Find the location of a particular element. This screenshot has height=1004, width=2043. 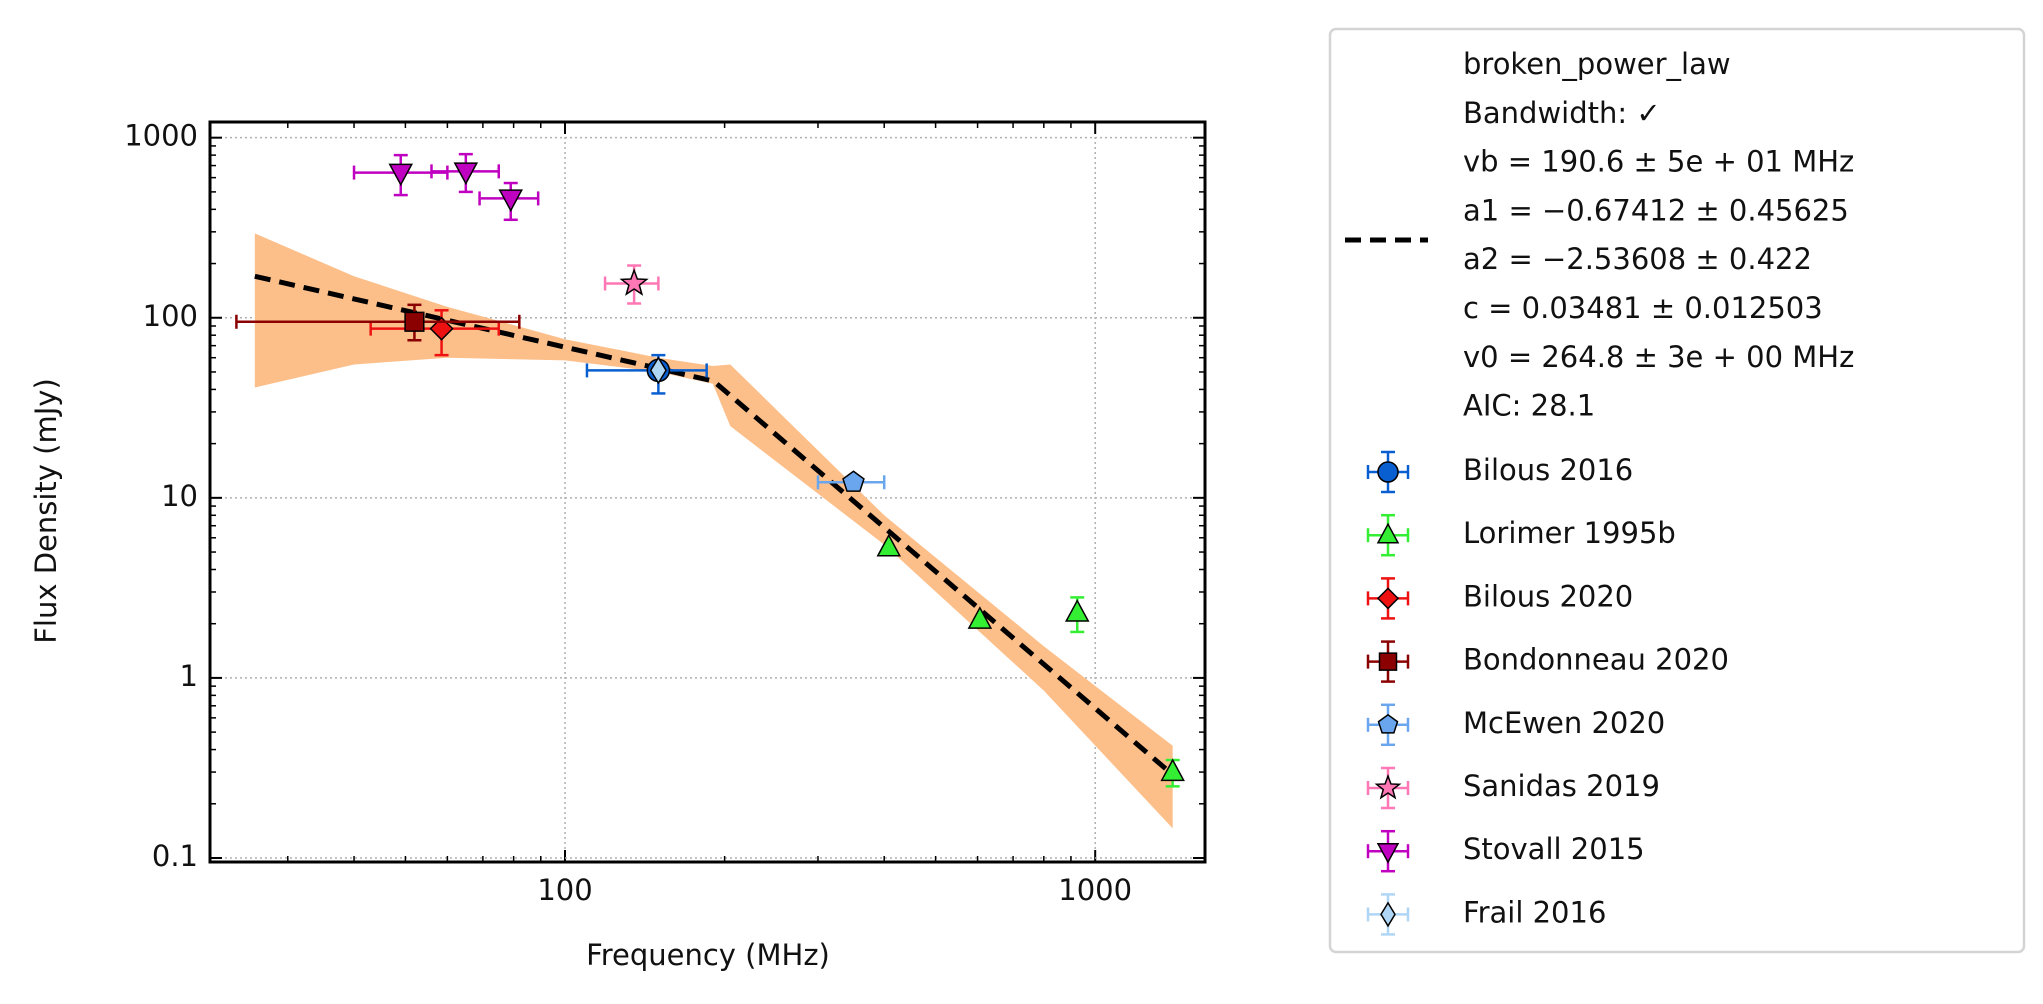

y-tick-label: 1 is located at coordinates (189, 676).